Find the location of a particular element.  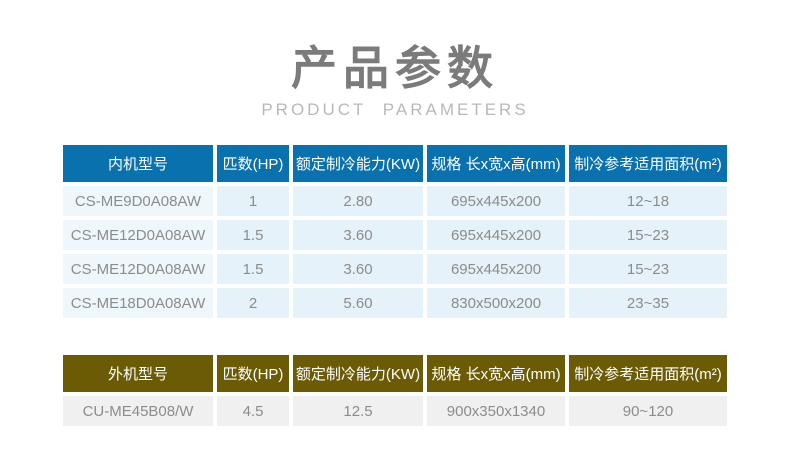

page-title: 产品参数 is located at coordinates (395, 68).